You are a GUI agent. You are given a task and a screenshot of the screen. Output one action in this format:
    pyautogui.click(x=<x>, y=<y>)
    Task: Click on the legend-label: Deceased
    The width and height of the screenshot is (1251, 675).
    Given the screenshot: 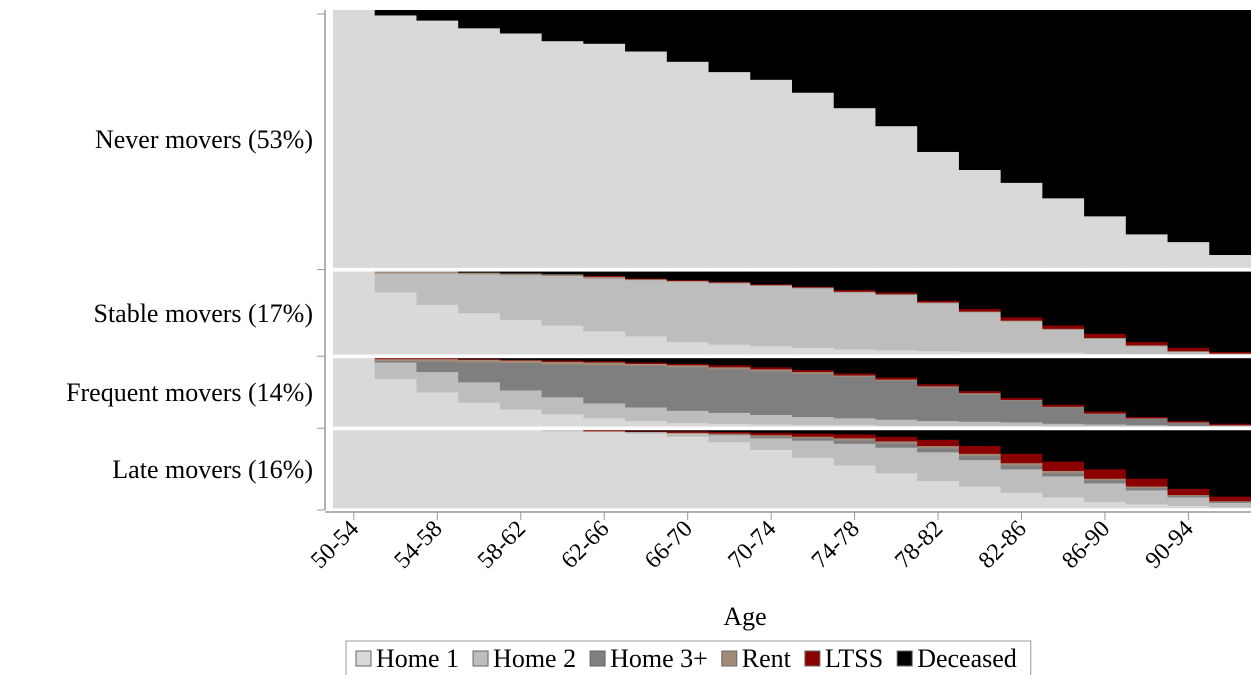 What is the action you would take?
    pyautogui.click(x=967, y=658)
    